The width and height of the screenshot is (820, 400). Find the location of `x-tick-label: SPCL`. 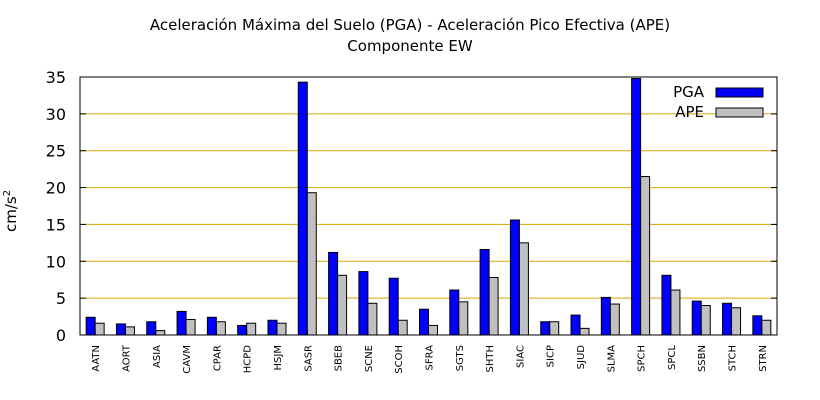

x-tick-label: SPCL is located at coordinates (672, 357).